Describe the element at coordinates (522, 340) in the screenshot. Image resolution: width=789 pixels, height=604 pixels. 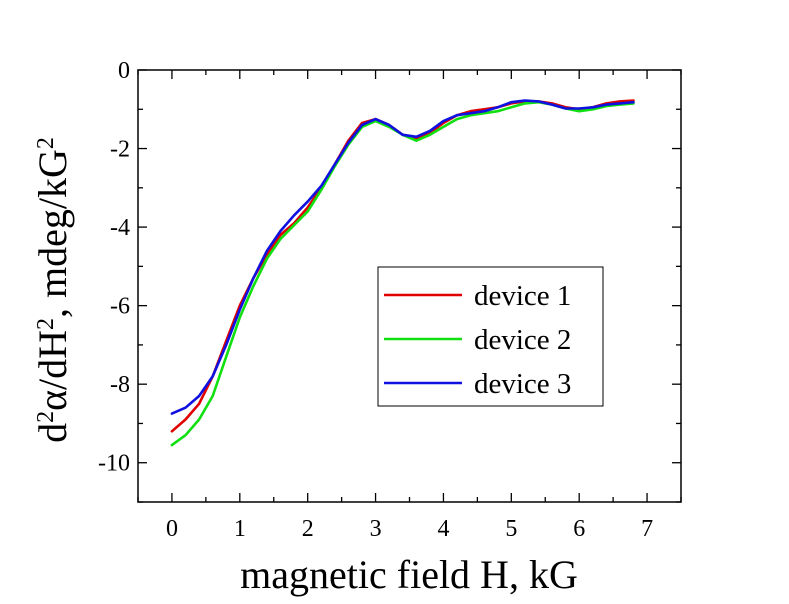
I see `legend-label-2: device 2` at that location.